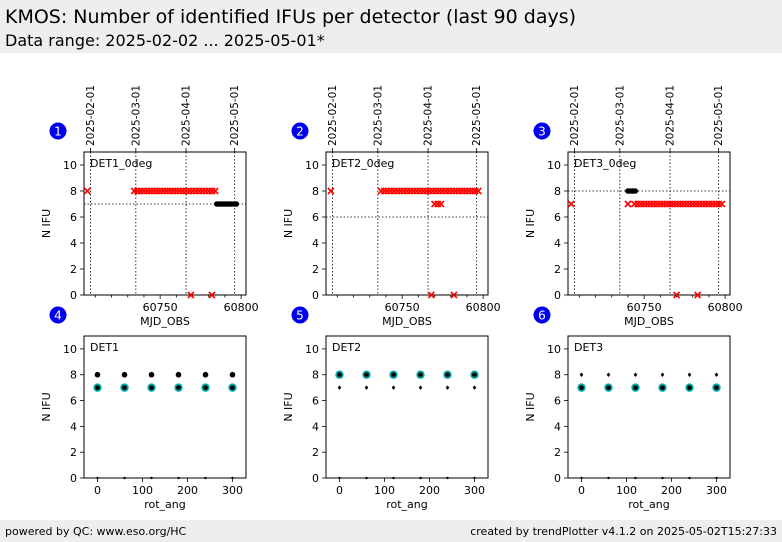  What do you see at coordinates (165, 40) in the screenshot?
I see `page-subtitle: Data range: 2025-02-02 ... 2025-05-01*` at bounding box center [165, 40].